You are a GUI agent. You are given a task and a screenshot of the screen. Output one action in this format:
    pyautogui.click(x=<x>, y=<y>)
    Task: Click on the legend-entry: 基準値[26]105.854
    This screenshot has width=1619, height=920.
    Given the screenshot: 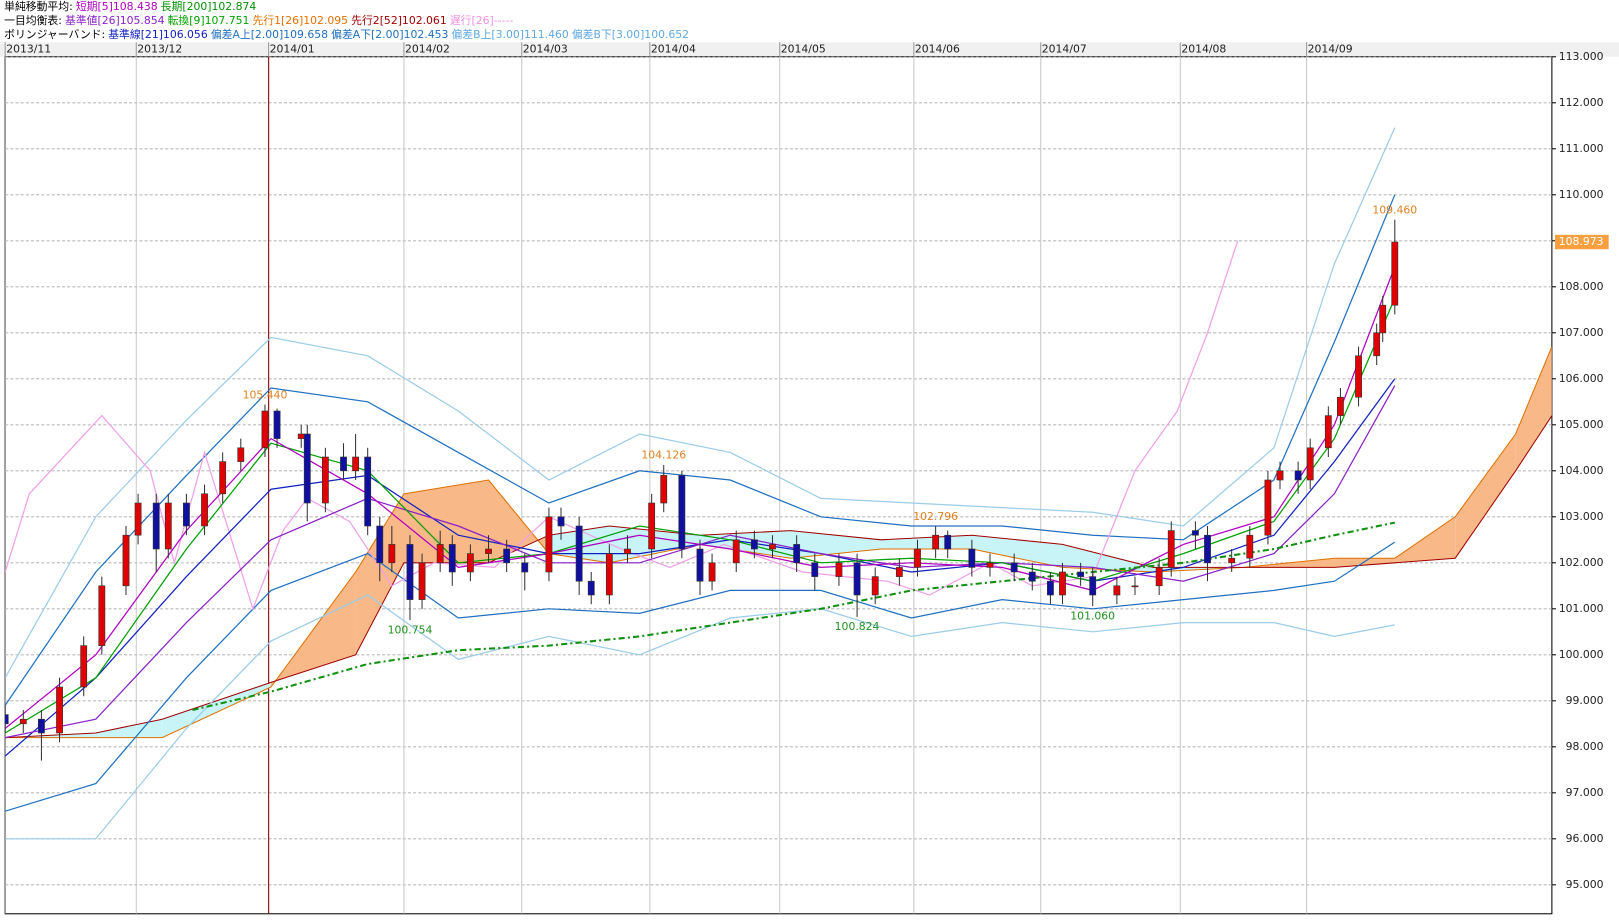 What is the action you would take?
    pyautogui.click(x=115, y=20)
    